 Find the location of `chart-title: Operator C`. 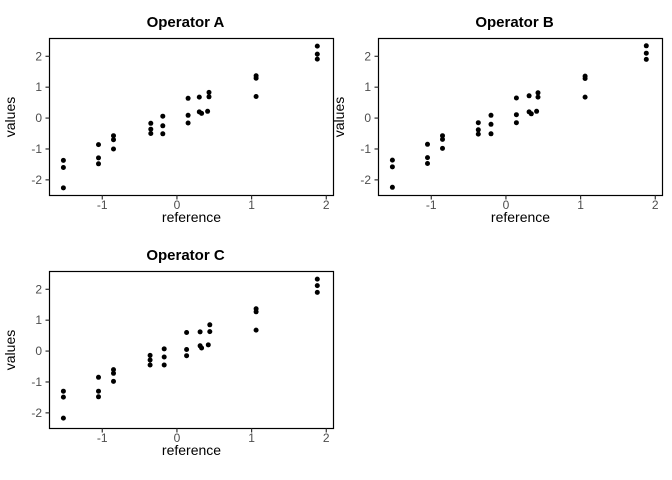

chart-title: Operator C is located at coordinates (185, 255).